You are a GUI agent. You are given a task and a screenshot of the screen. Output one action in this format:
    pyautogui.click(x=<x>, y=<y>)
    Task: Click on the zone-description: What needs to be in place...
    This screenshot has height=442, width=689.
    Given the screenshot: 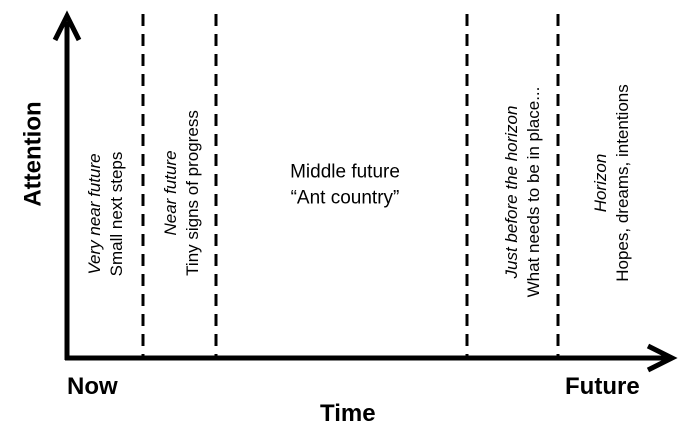 What is the action you would take?
    pyautogui.click(x=533, y=192)
    